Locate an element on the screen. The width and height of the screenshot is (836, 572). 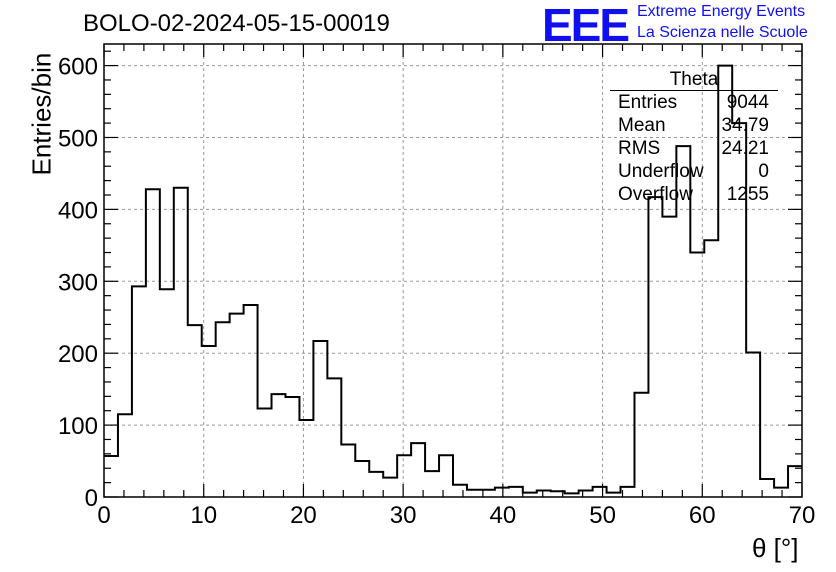
stats-label: Mean is located at coordinates (642, 125).